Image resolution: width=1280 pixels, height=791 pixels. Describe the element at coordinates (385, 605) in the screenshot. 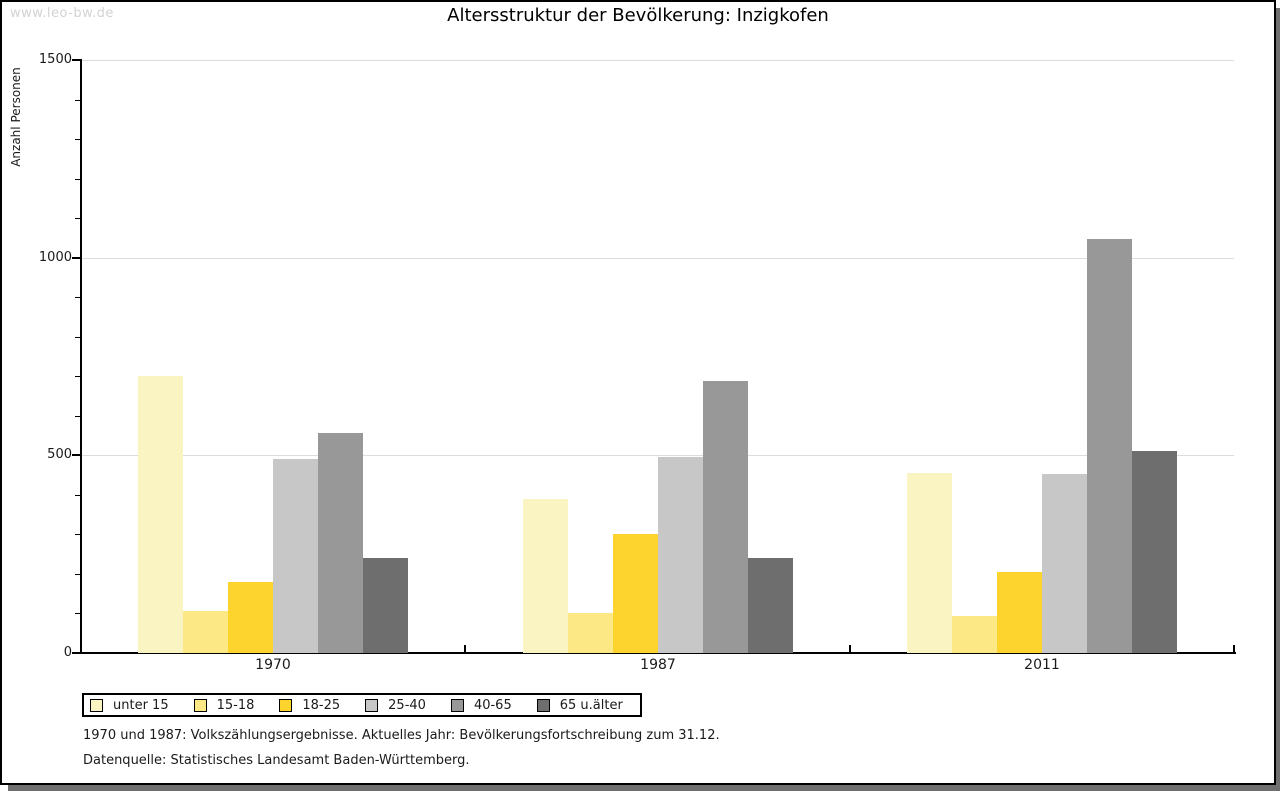

I see `bar-65-u-lter-1970` at that location.